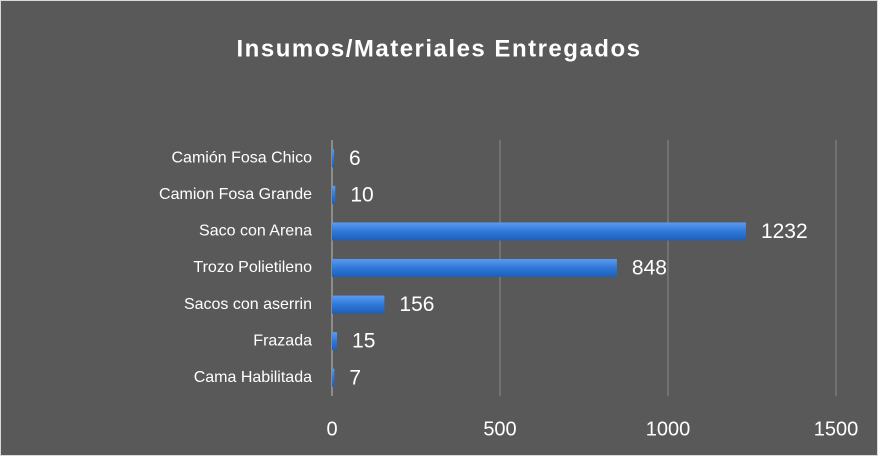 The height and width of the screenshot is (456, 878). What do you see at coordinates (282, 340) in the screenshot?
I see `y-tick-label: Frazada` at bounding box center [282, 340].